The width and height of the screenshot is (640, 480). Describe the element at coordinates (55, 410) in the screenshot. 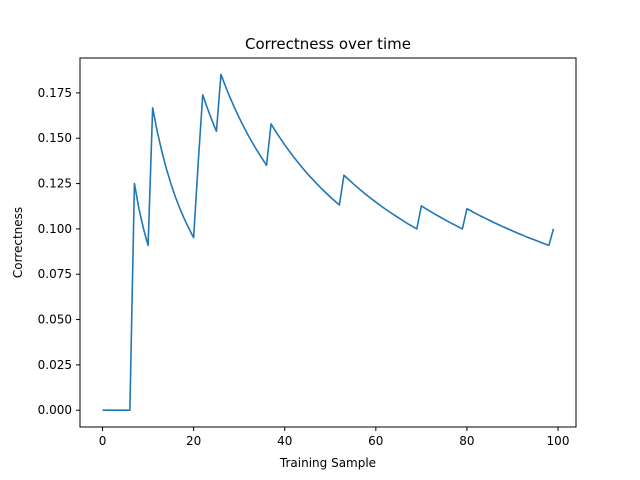

I see `y-tick-label: 0.000` at that location.